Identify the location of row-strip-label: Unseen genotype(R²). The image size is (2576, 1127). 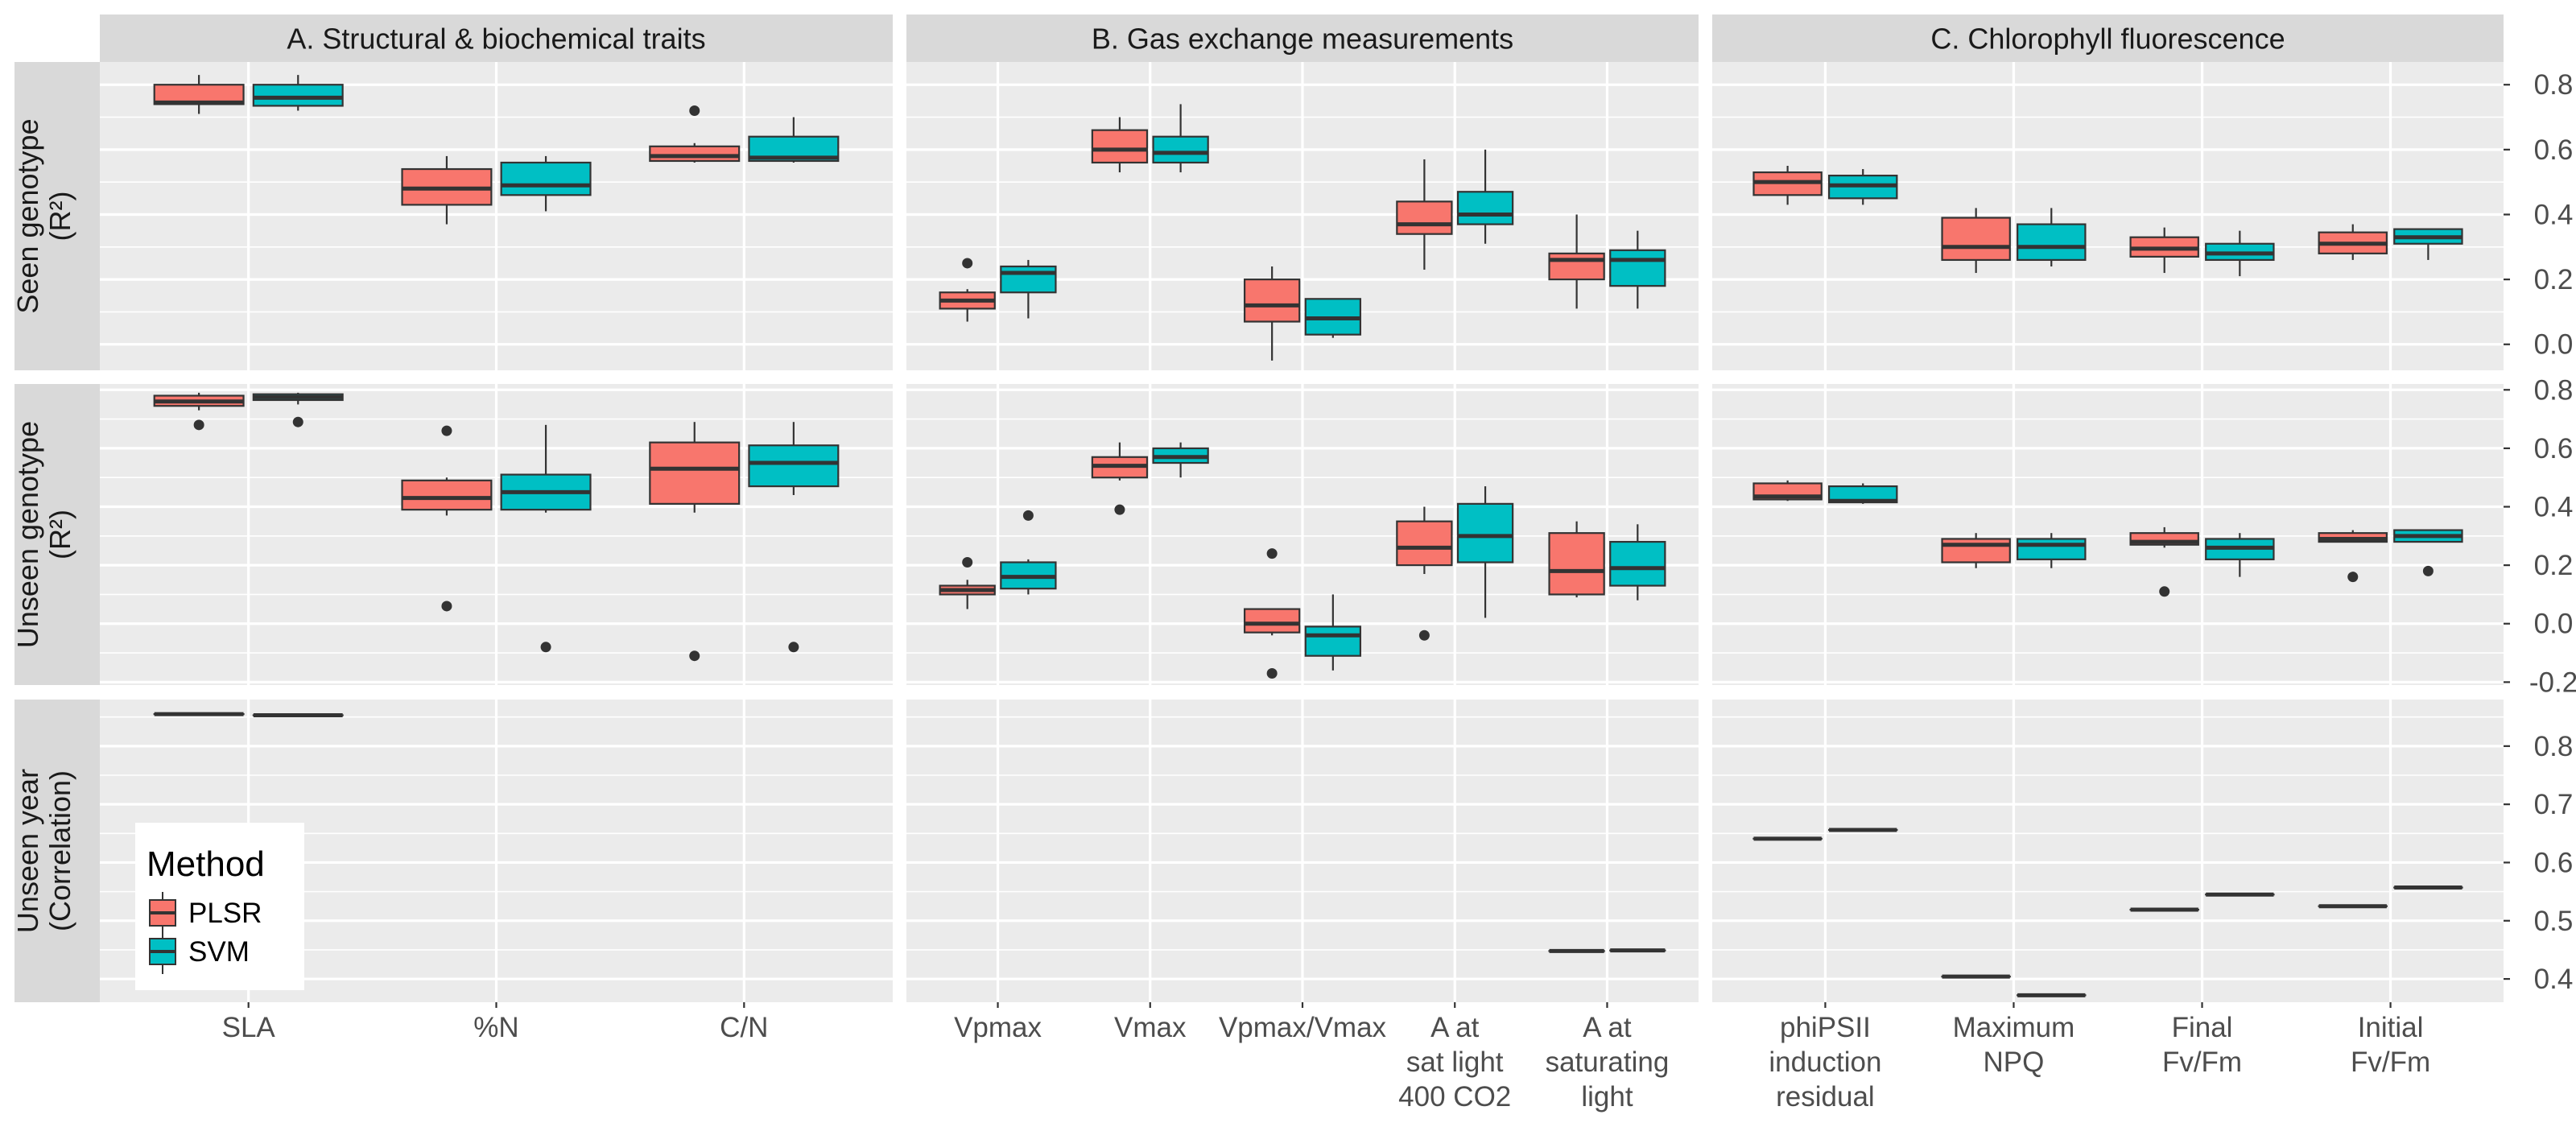
(43, 534).